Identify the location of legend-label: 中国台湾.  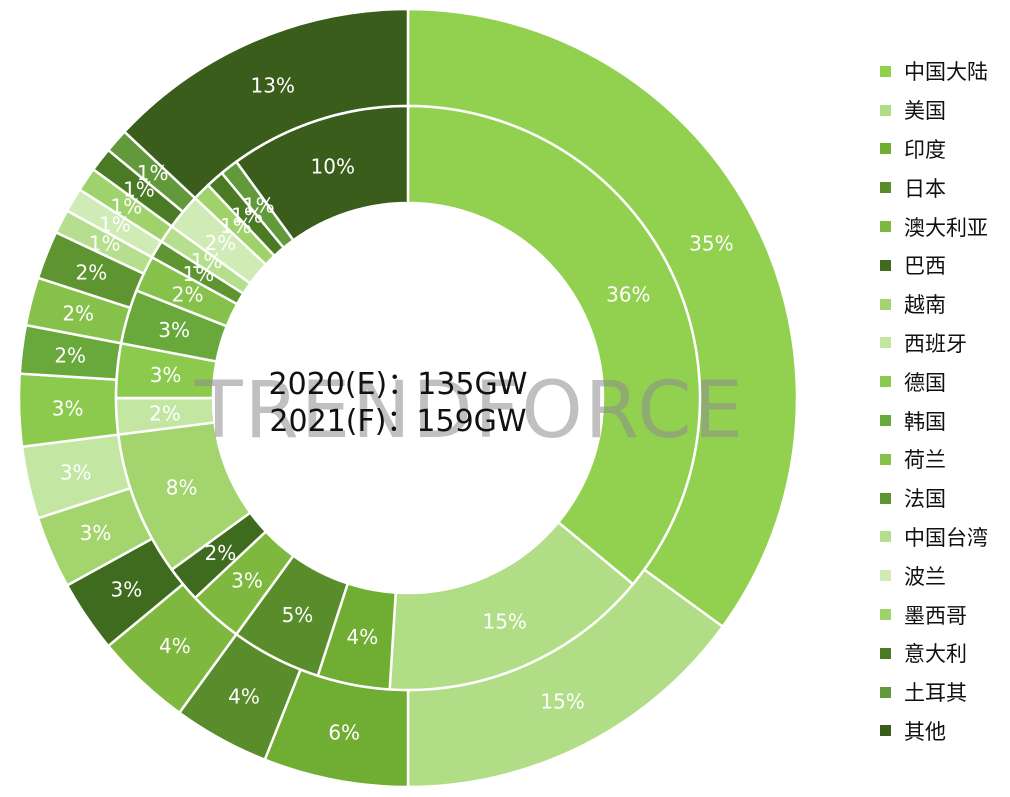
(946, 537).